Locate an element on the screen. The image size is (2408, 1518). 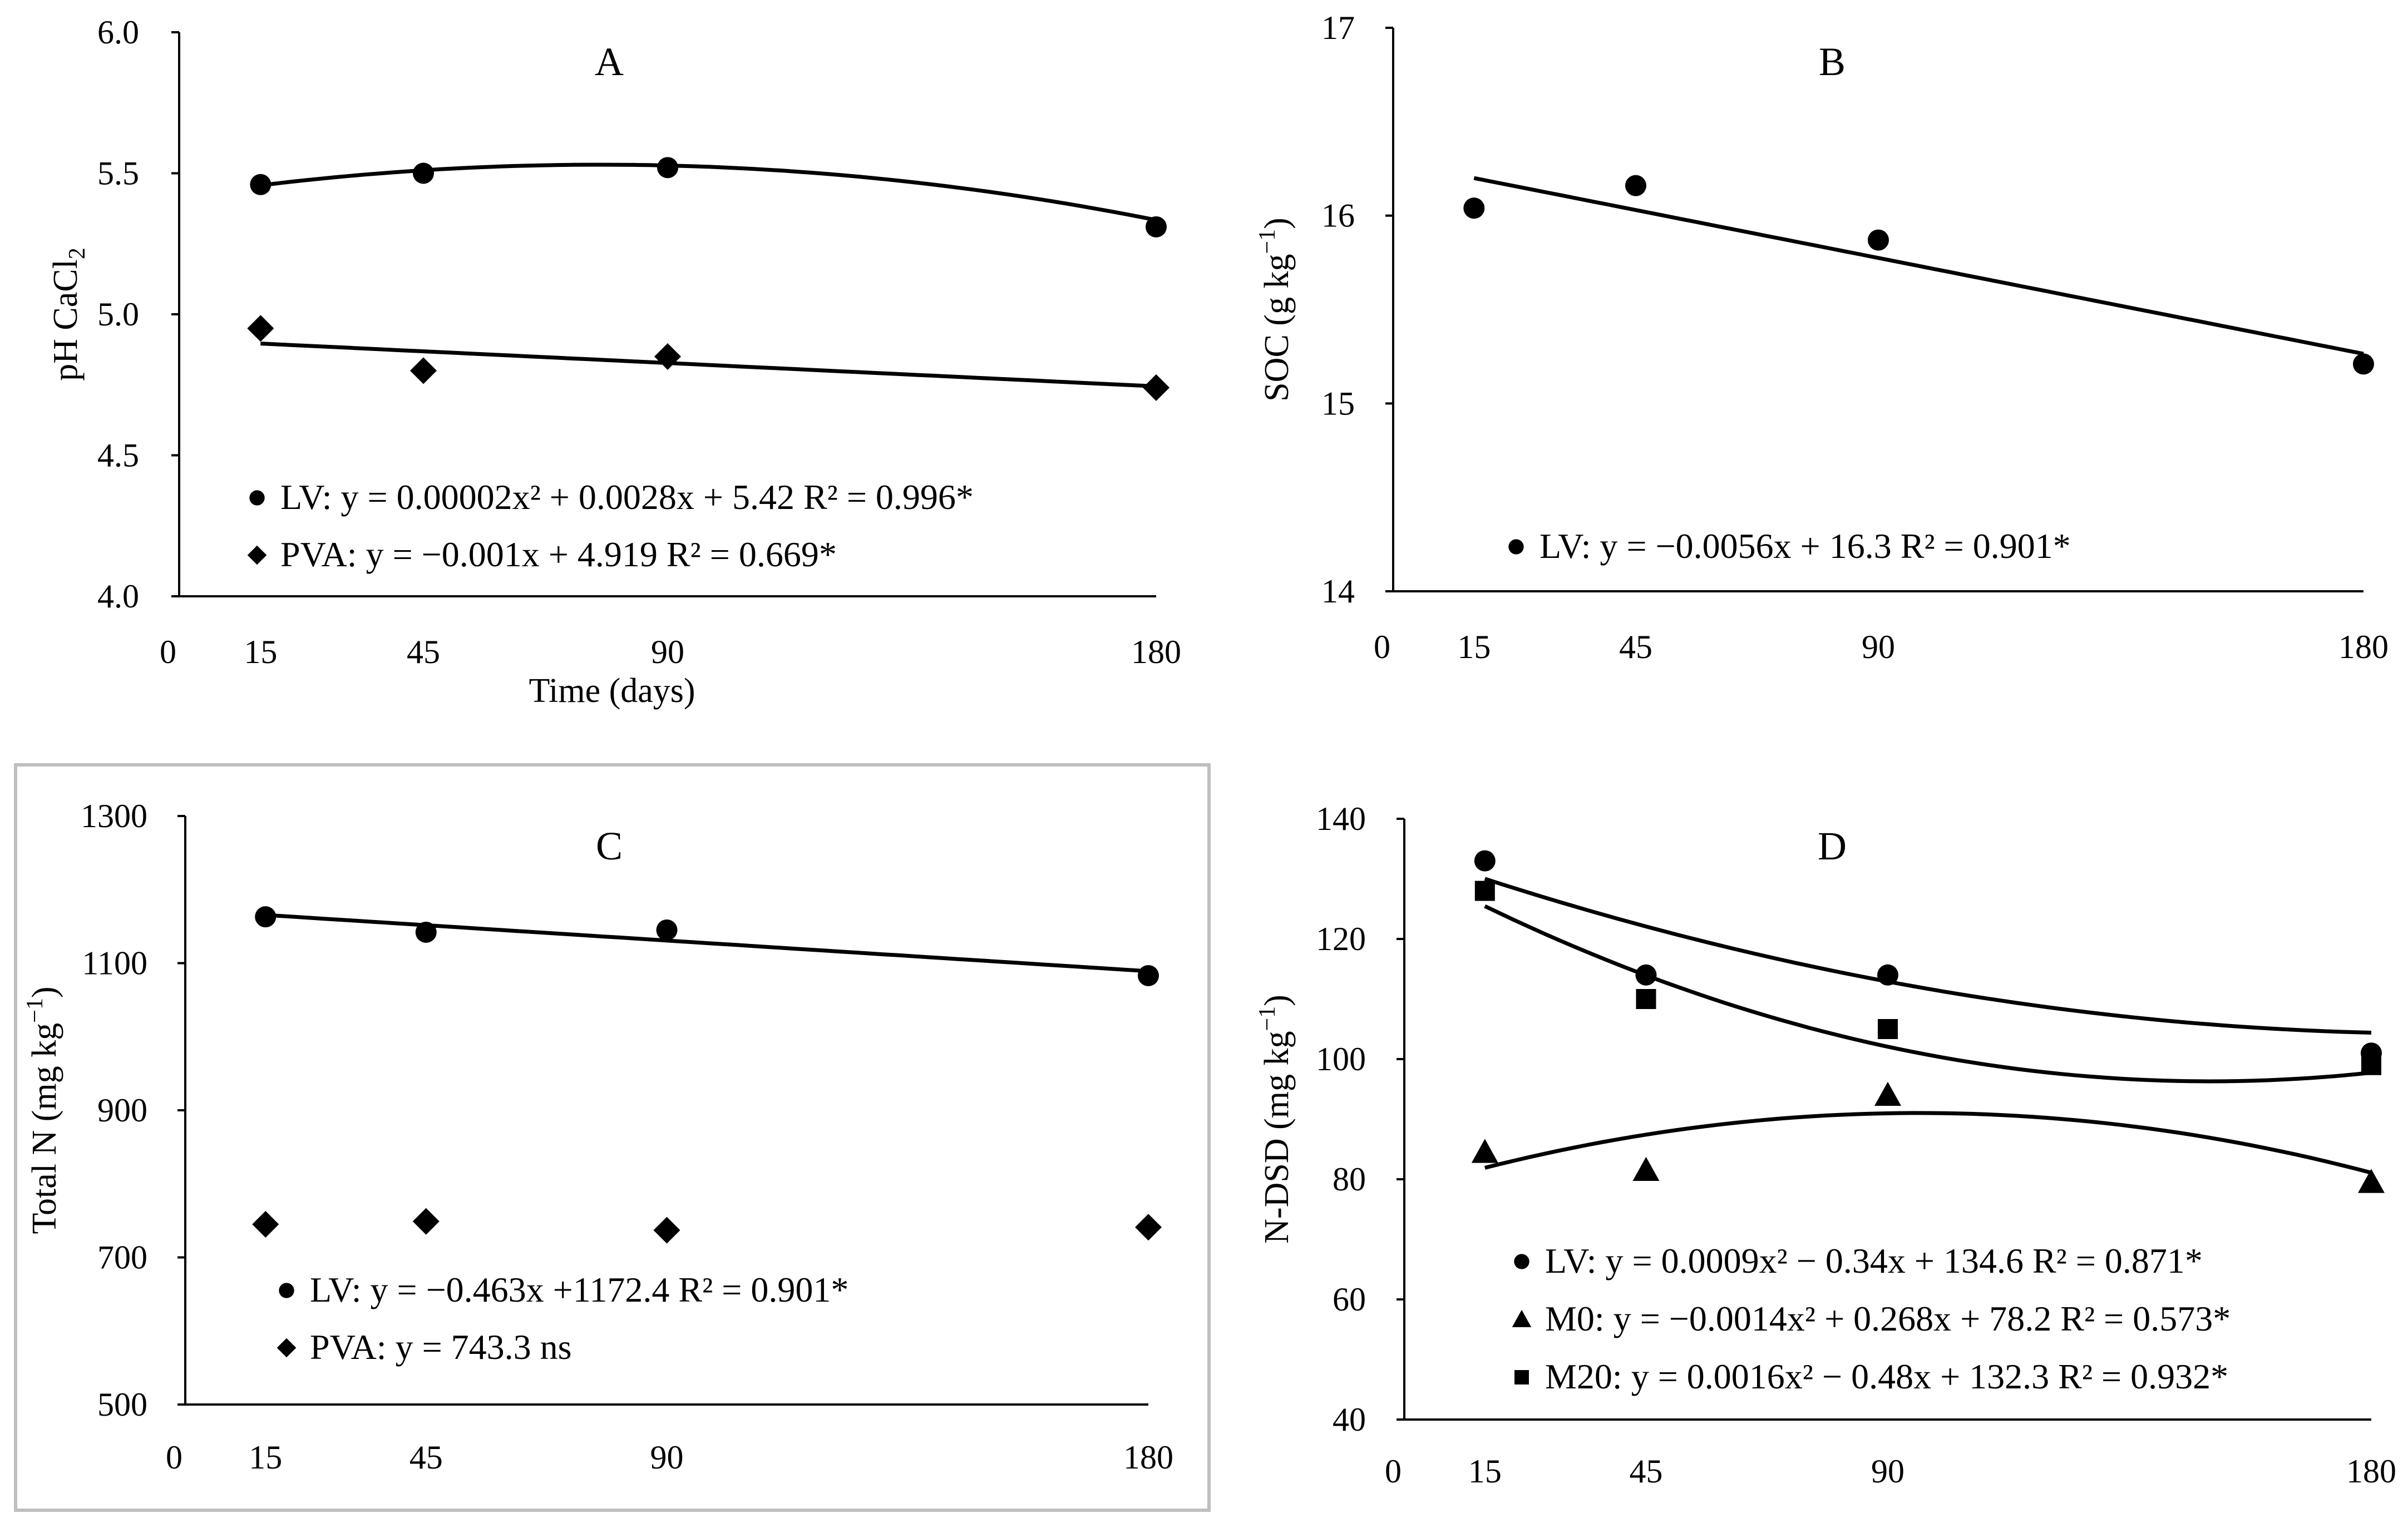
panel-c-title: C is located at coordinates (609, 846).